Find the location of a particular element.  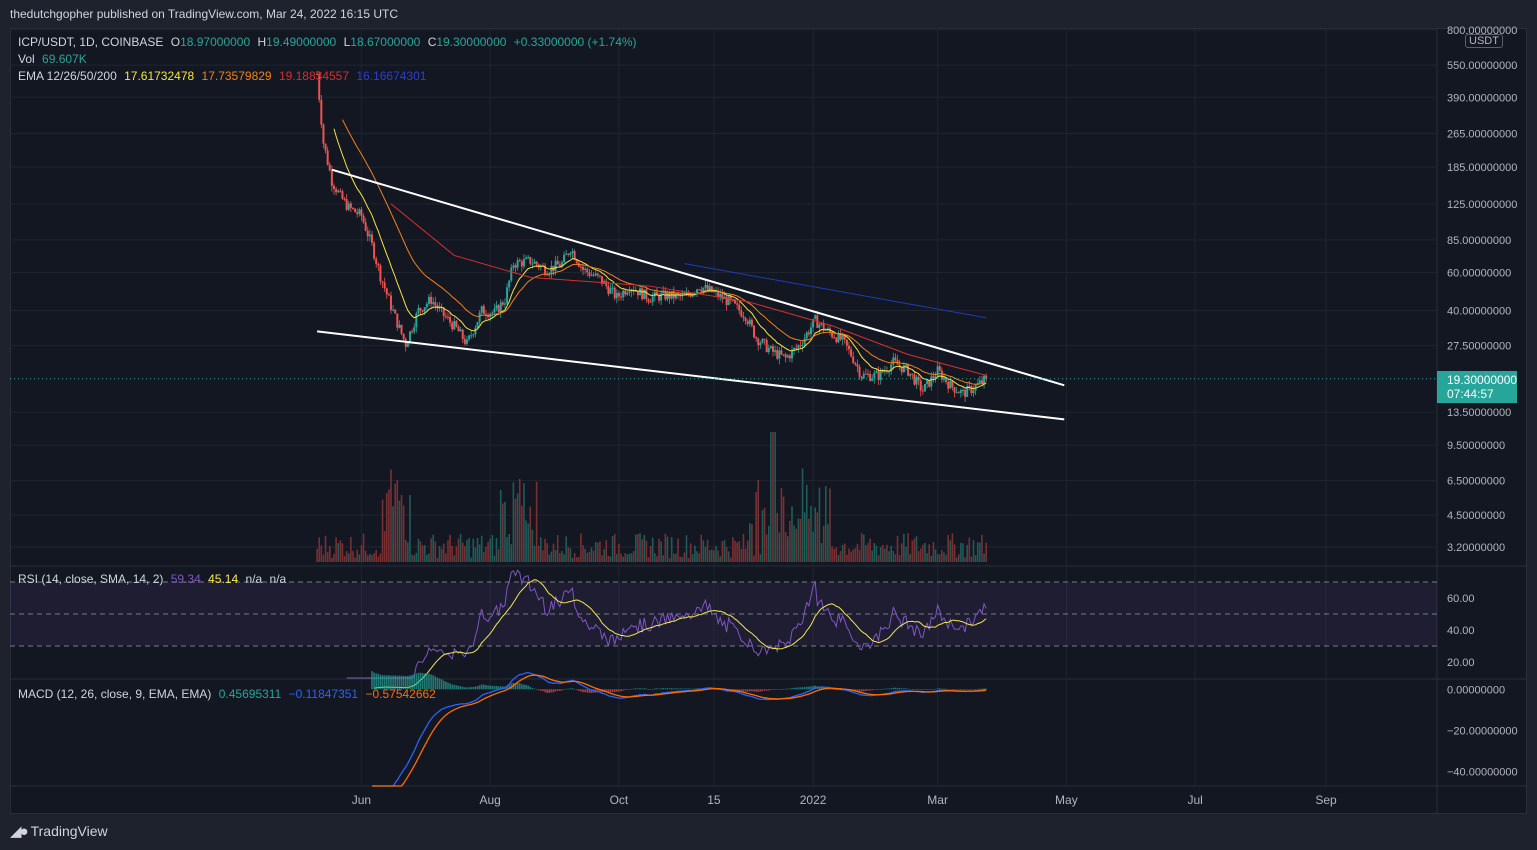

time-tick-label: Jul is located at coordinates (1194, 800).